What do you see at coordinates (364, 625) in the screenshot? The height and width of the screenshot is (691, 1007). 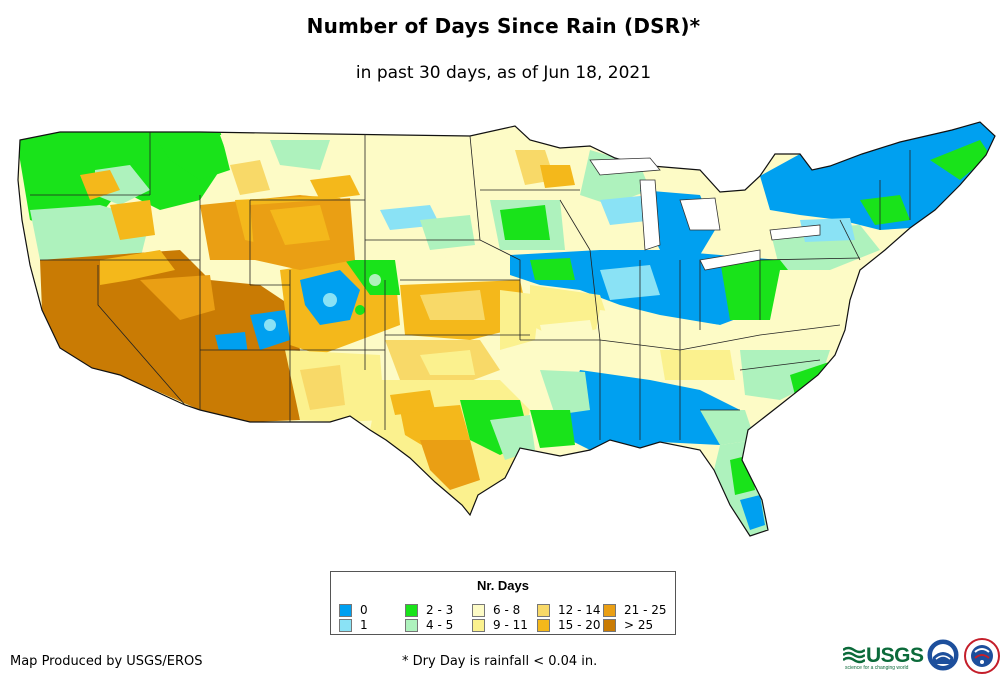 I see `legend-label: 1` at bounding box center [364, 625].